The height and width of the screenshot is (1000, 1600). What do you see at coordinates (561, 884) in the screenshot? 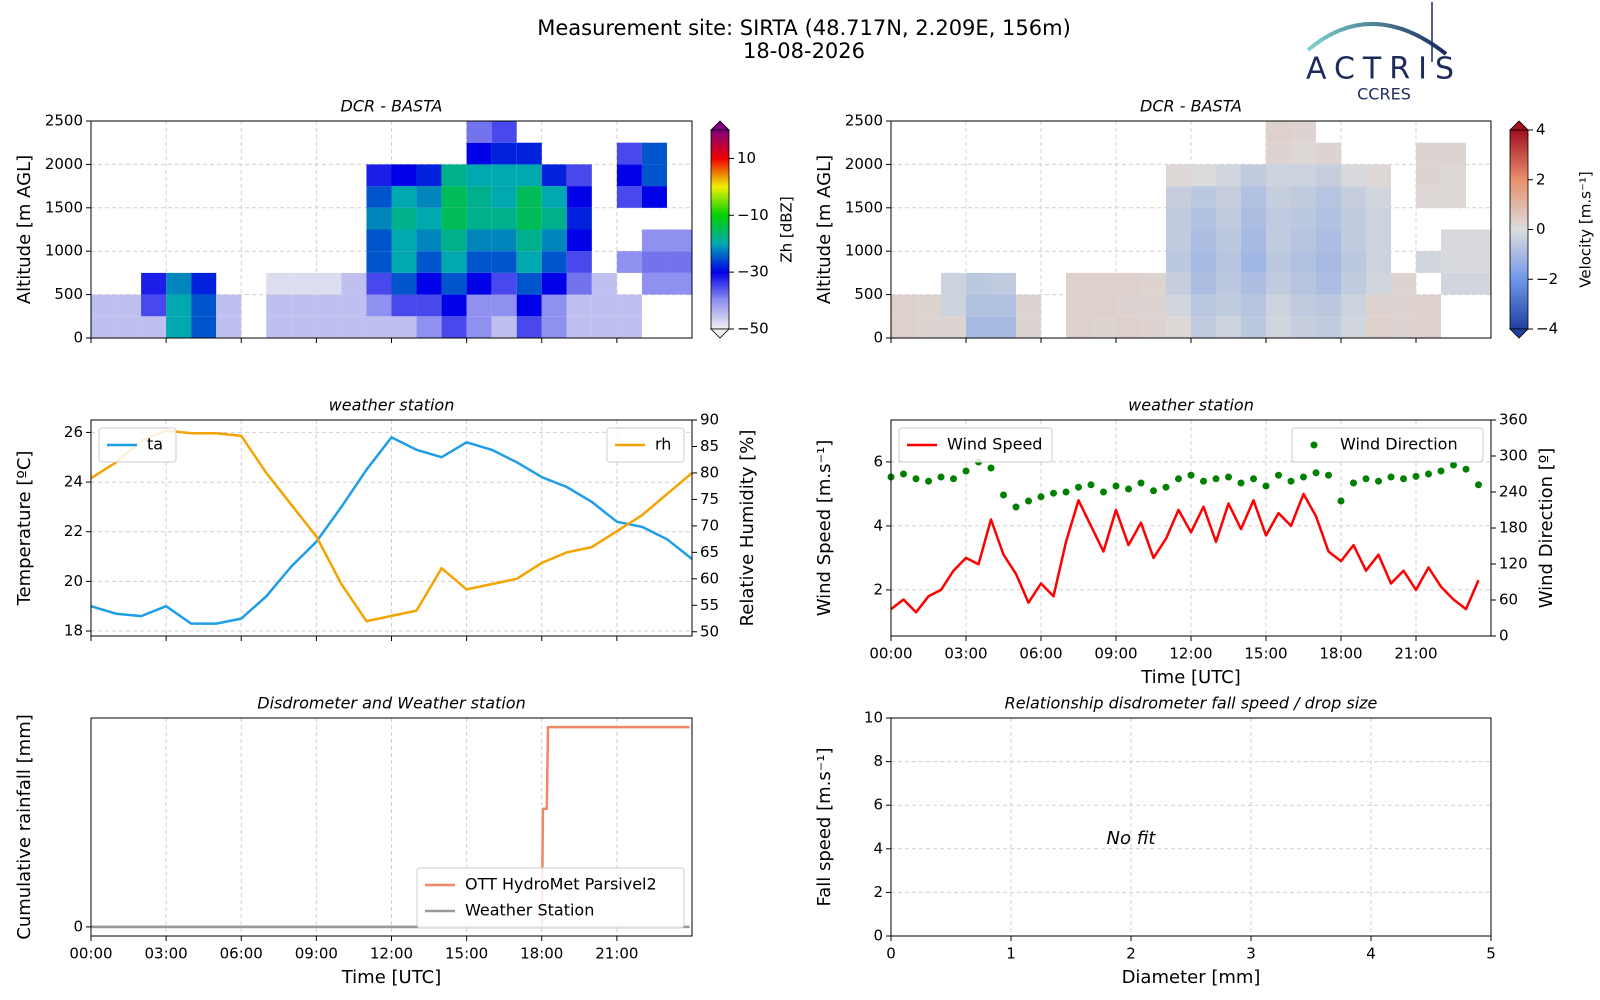
I see `legend-label: OTT HydroMet Parsivel2` at bounding box center [561, 884].